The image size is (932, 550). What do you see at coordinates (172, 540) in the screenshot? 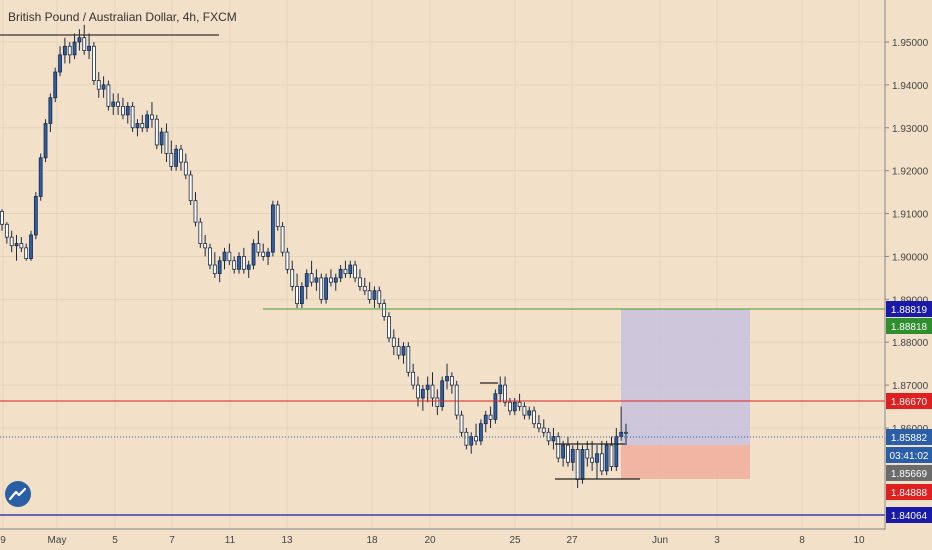
I see `time-tick-label: 7` at bounding box center [172, 540].